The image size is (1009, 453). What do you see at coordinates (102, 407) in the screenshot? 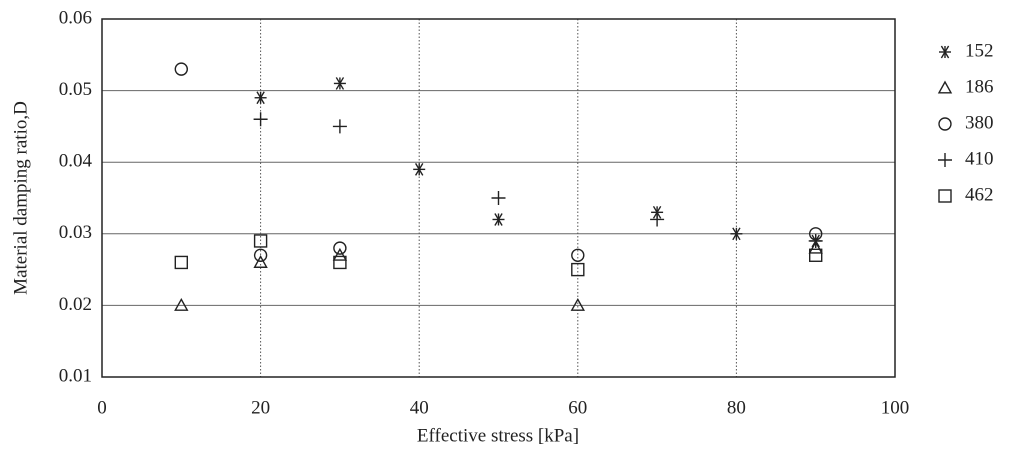
I see `x-tick-label: 0` at bounding box center [102, 407].